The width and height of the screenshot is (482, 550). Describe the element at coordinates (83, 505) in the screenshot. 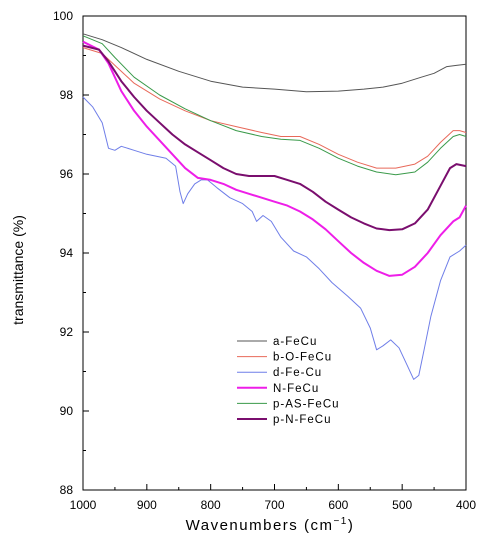

I see `x-tick-label: 1000` at that location.